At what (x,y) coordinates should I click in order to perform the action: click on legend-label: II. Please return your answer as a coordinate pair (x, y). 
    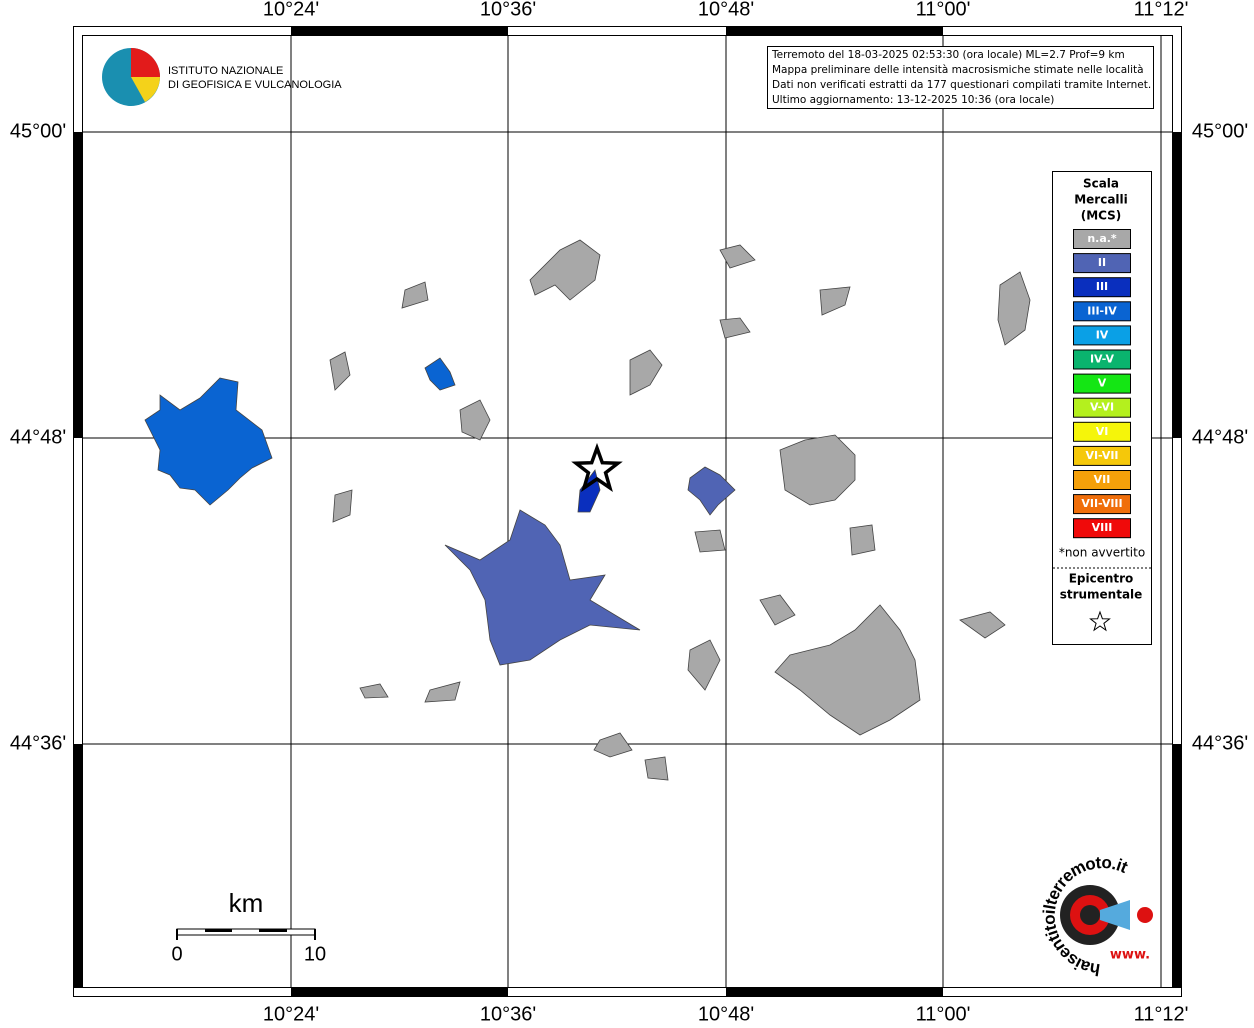
    Looking at the image, I should click on (1102, 262).